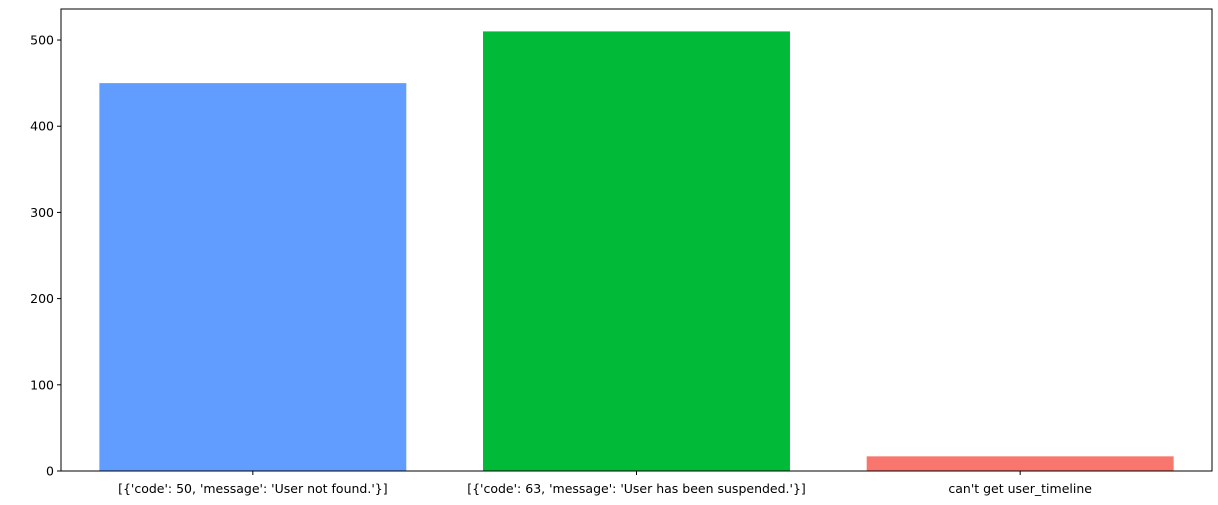  Describe the element at coordinates (1020, 488) in the screenshot. I see `x-tick-label: can't get user_timeline` at that location.